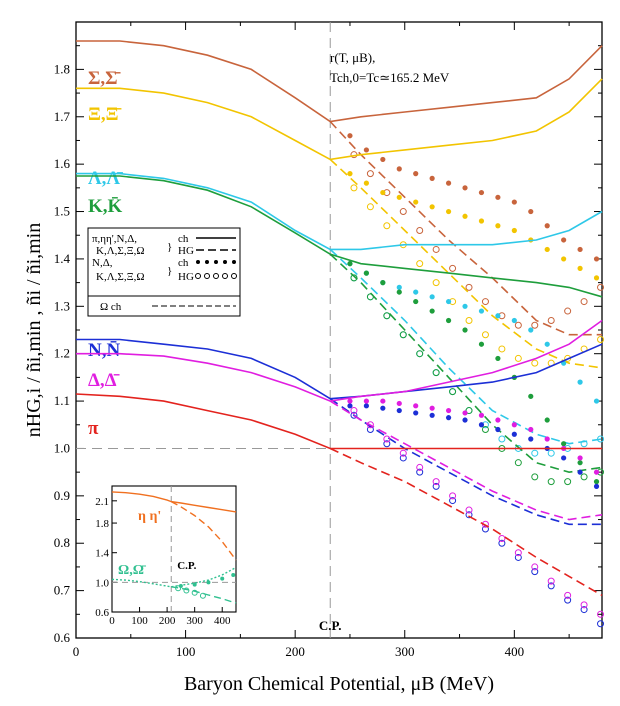 This screenshot has width=620, height=706. Describe the element at coordinates (178, 588) in the screenshot. I see `inset-point-open` at that location.